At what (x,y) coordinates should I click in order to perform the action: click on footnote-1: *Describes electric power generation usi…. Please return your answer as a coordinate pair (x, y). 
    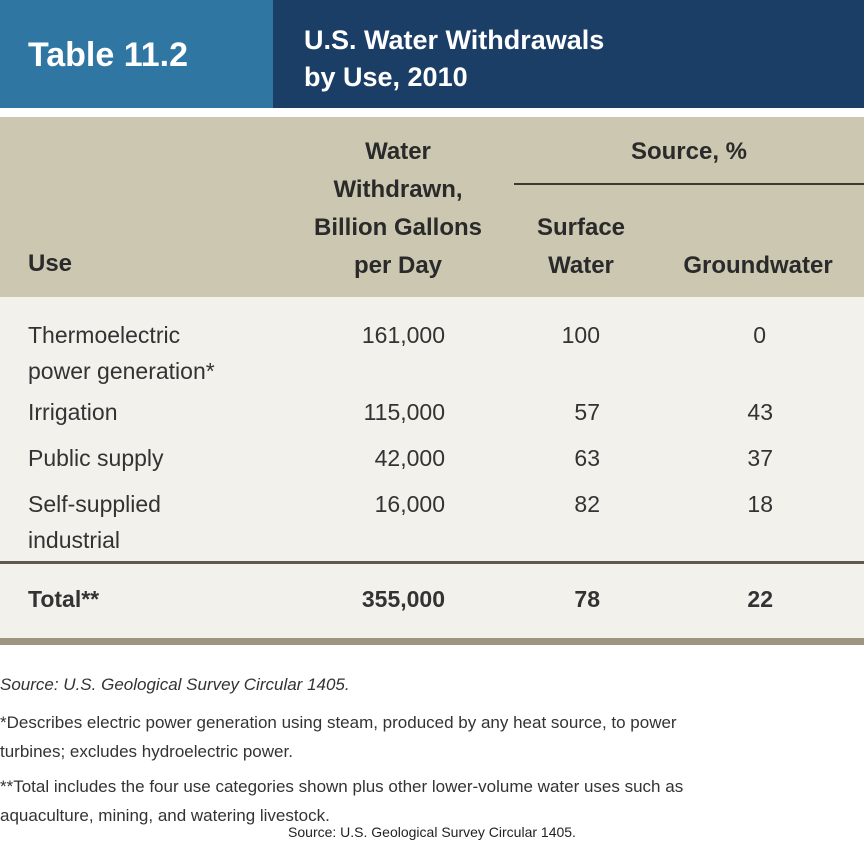
    Looking at the image, I should click on (432, 737).